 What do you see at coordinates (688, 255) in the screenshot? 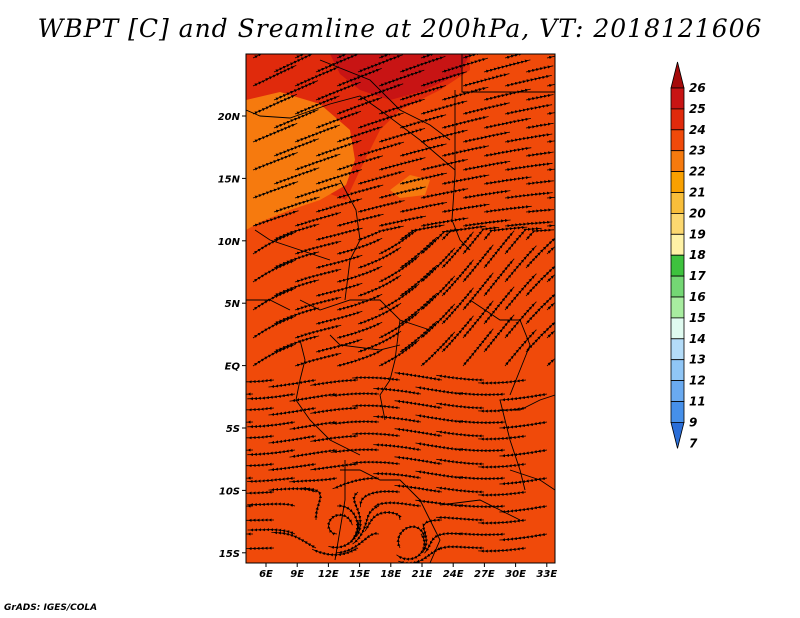
I see `colorbar: 26 25 24 23 22 21 20 19 18 17 16 15 14 13 12 11 9 7` at bounding box center [688, 255].